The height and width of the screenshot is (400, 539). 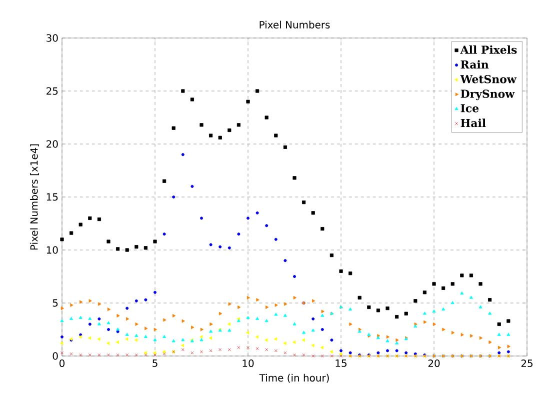 I want to click on x-tick-label: 15, so click(x=341, y=363).